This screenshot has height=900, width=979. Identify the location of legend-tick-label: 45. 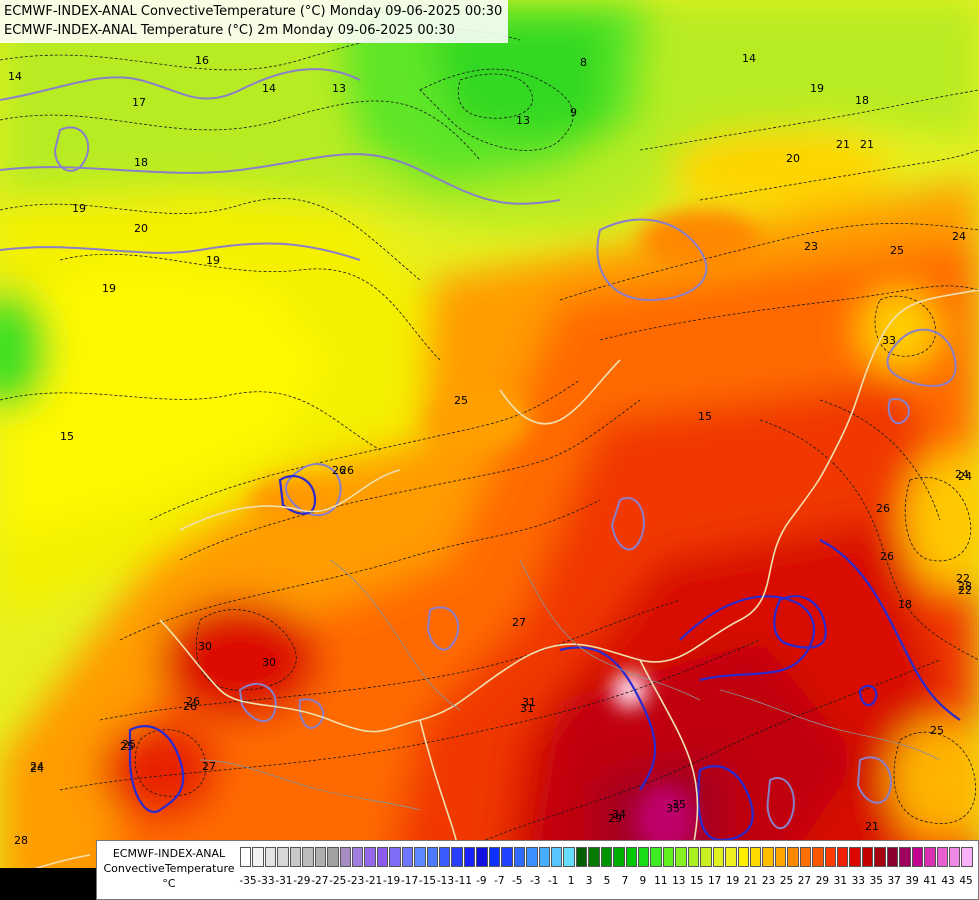
(966, 881).